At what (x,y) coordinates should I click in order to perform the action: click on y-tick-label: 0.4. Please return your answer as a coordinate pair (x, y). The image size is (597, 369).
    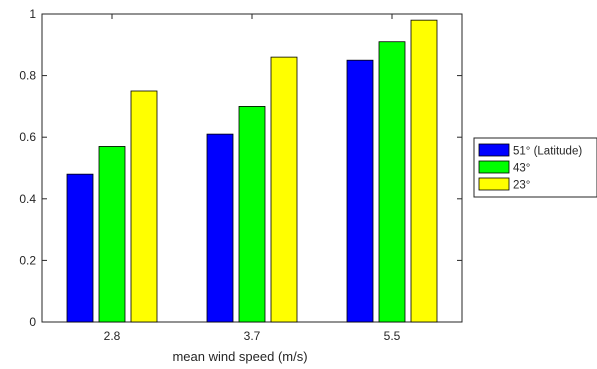
    Looking at the image, I should click on (27, 199).